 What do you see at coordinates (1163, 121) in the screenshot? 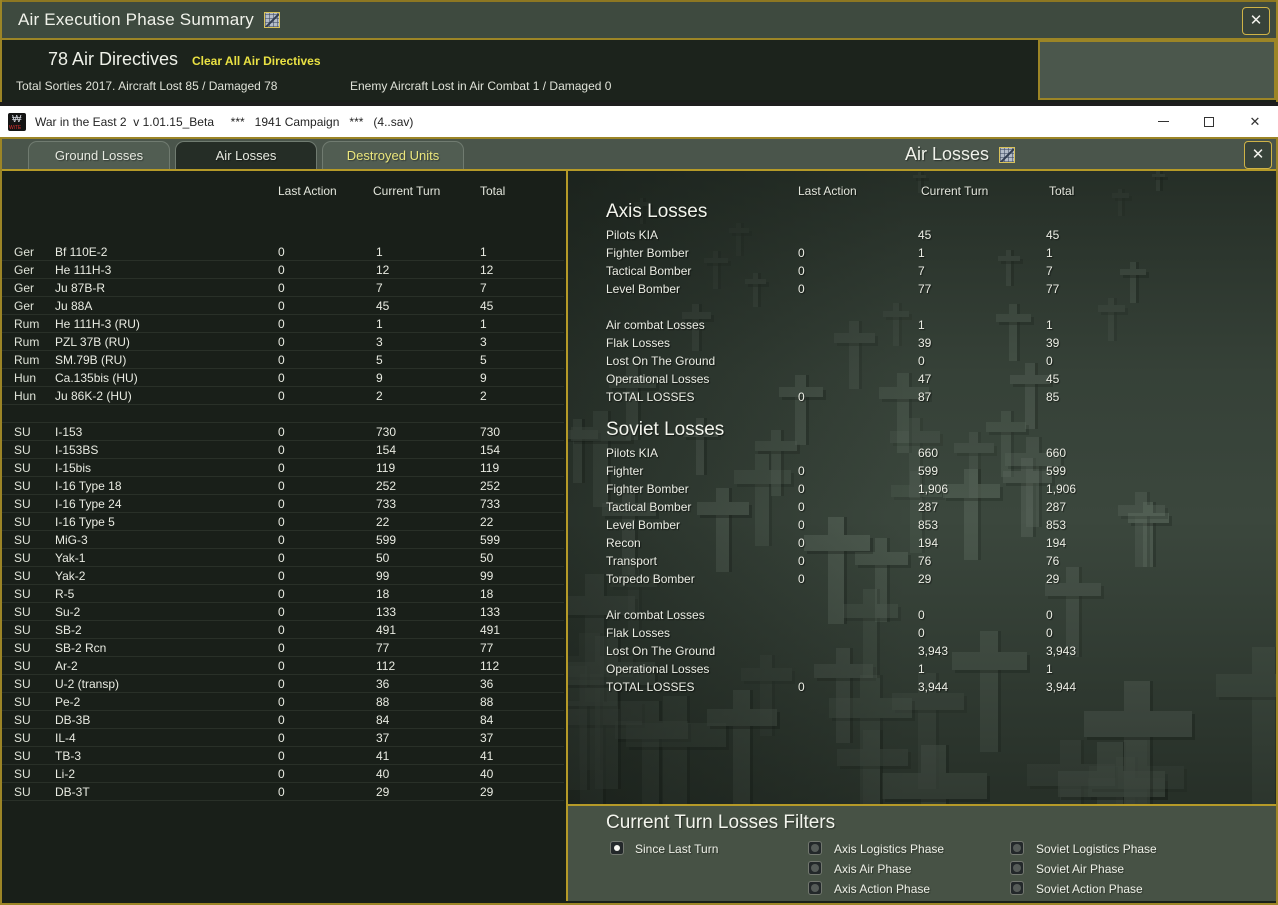
I see `minimize-button` at bounding box center [1163, 121].